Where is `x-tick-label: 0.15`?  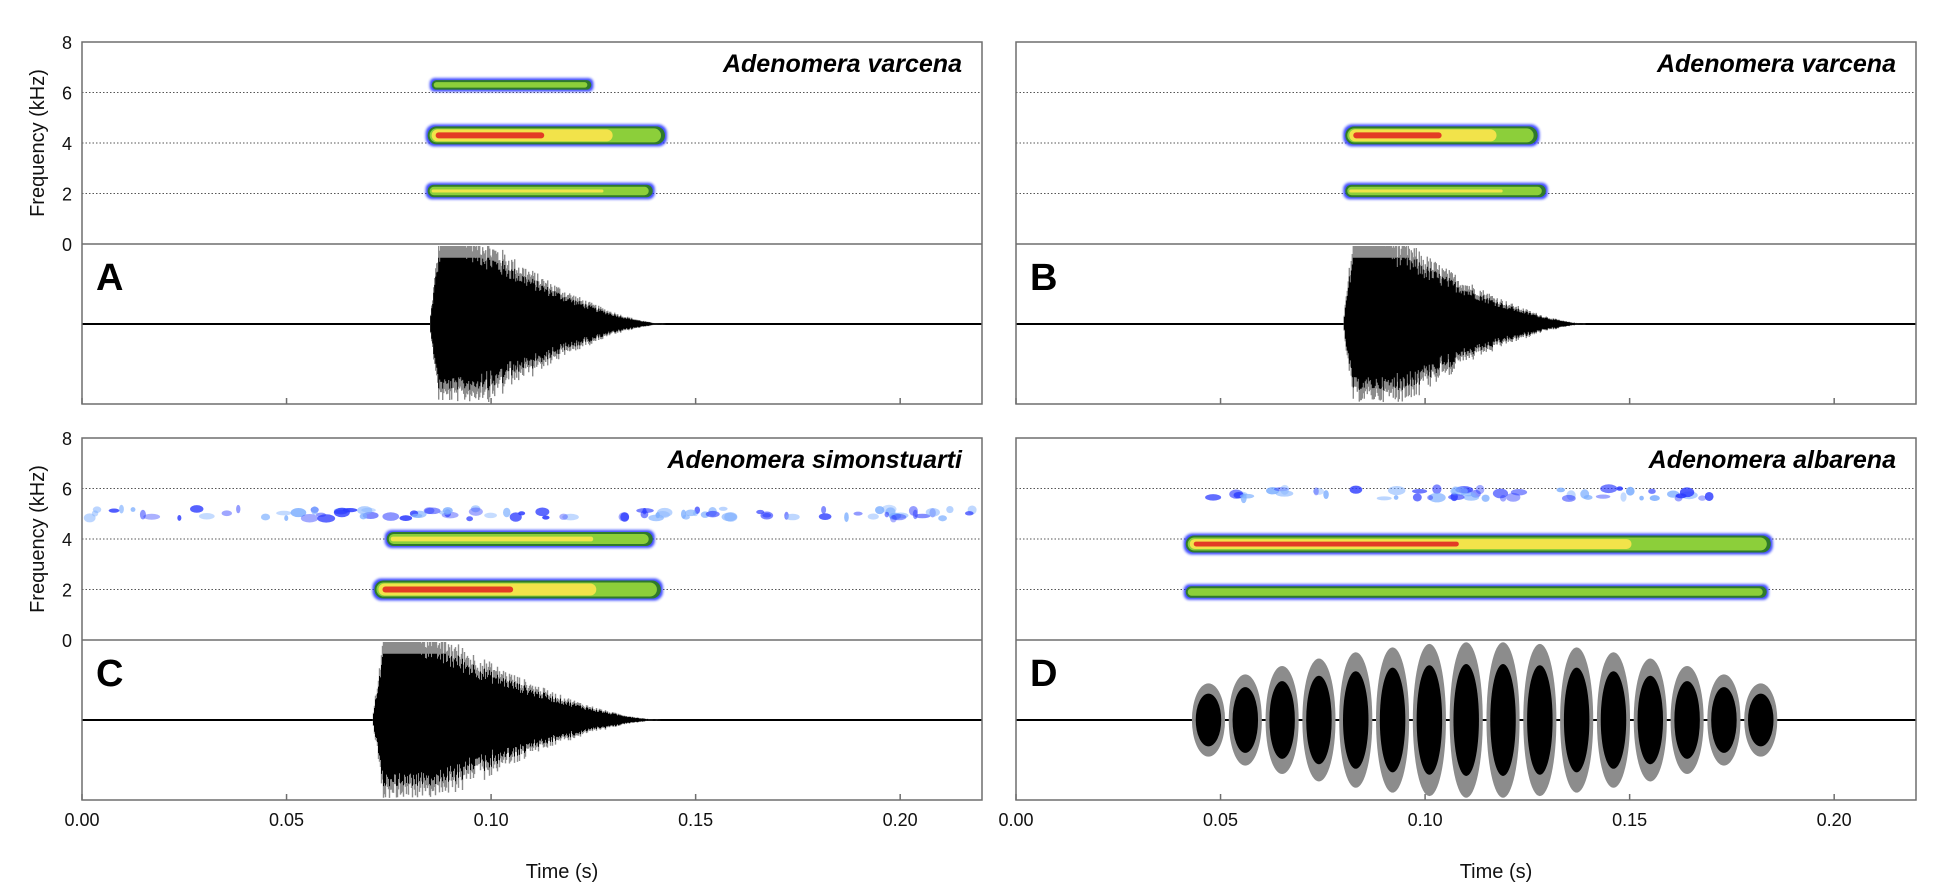 x-tick-label: 0.15 is located at coordinates (695, 820).